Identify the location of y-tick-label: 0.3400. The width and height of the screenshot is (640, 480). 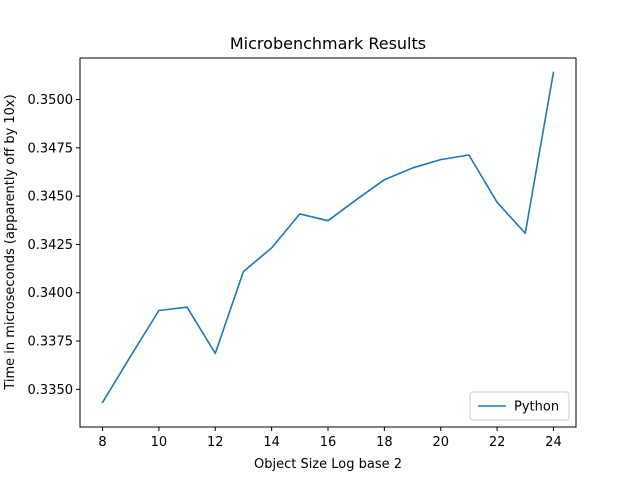
(51, 293).